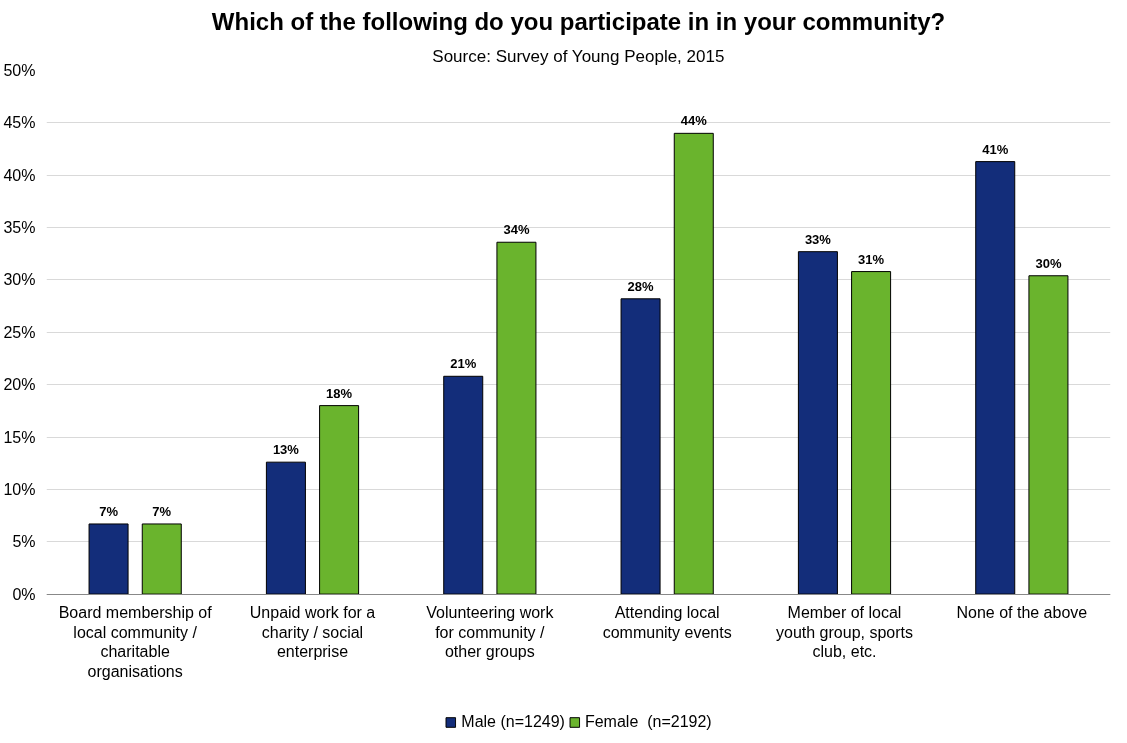  What do you see at coordinates (463, 364) in the screenshot?
I see `data-label: 21%` at bounding box center [463, 364].